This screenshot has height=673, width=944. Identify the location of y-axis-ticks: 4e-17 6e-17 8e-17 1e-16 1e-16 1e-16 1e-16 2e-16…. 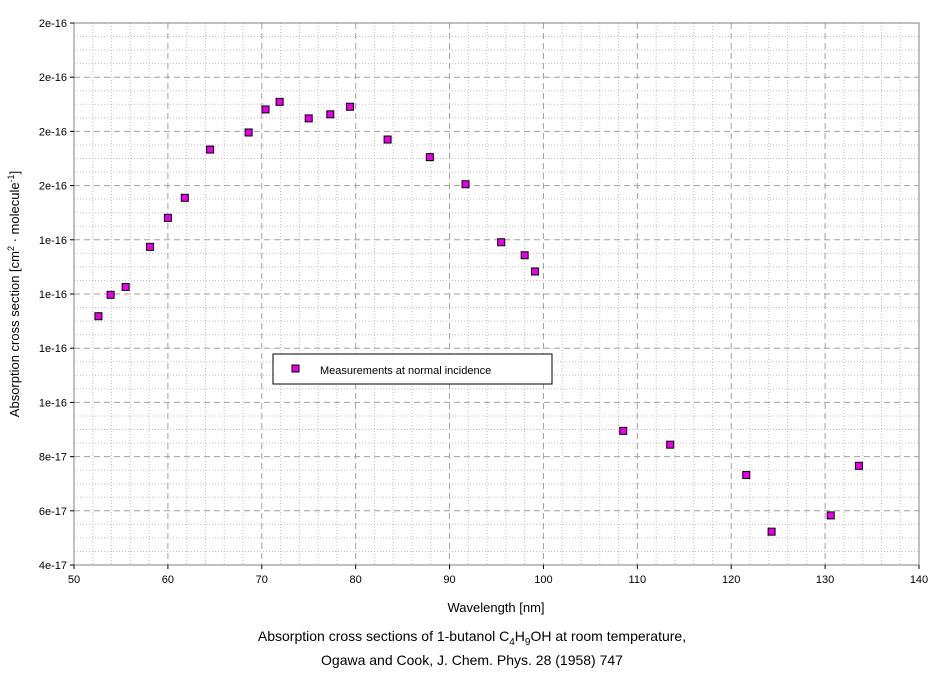
(56, 295).